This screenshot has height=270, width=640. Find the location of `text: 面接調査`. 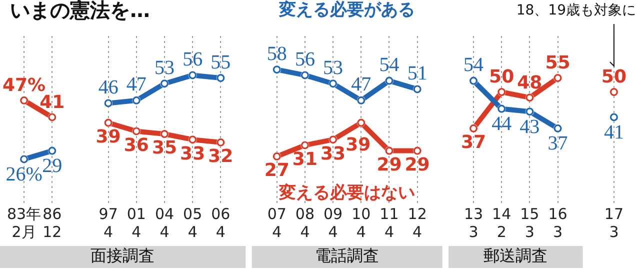

text: 面接調査 is located at coordinates (122, 256).